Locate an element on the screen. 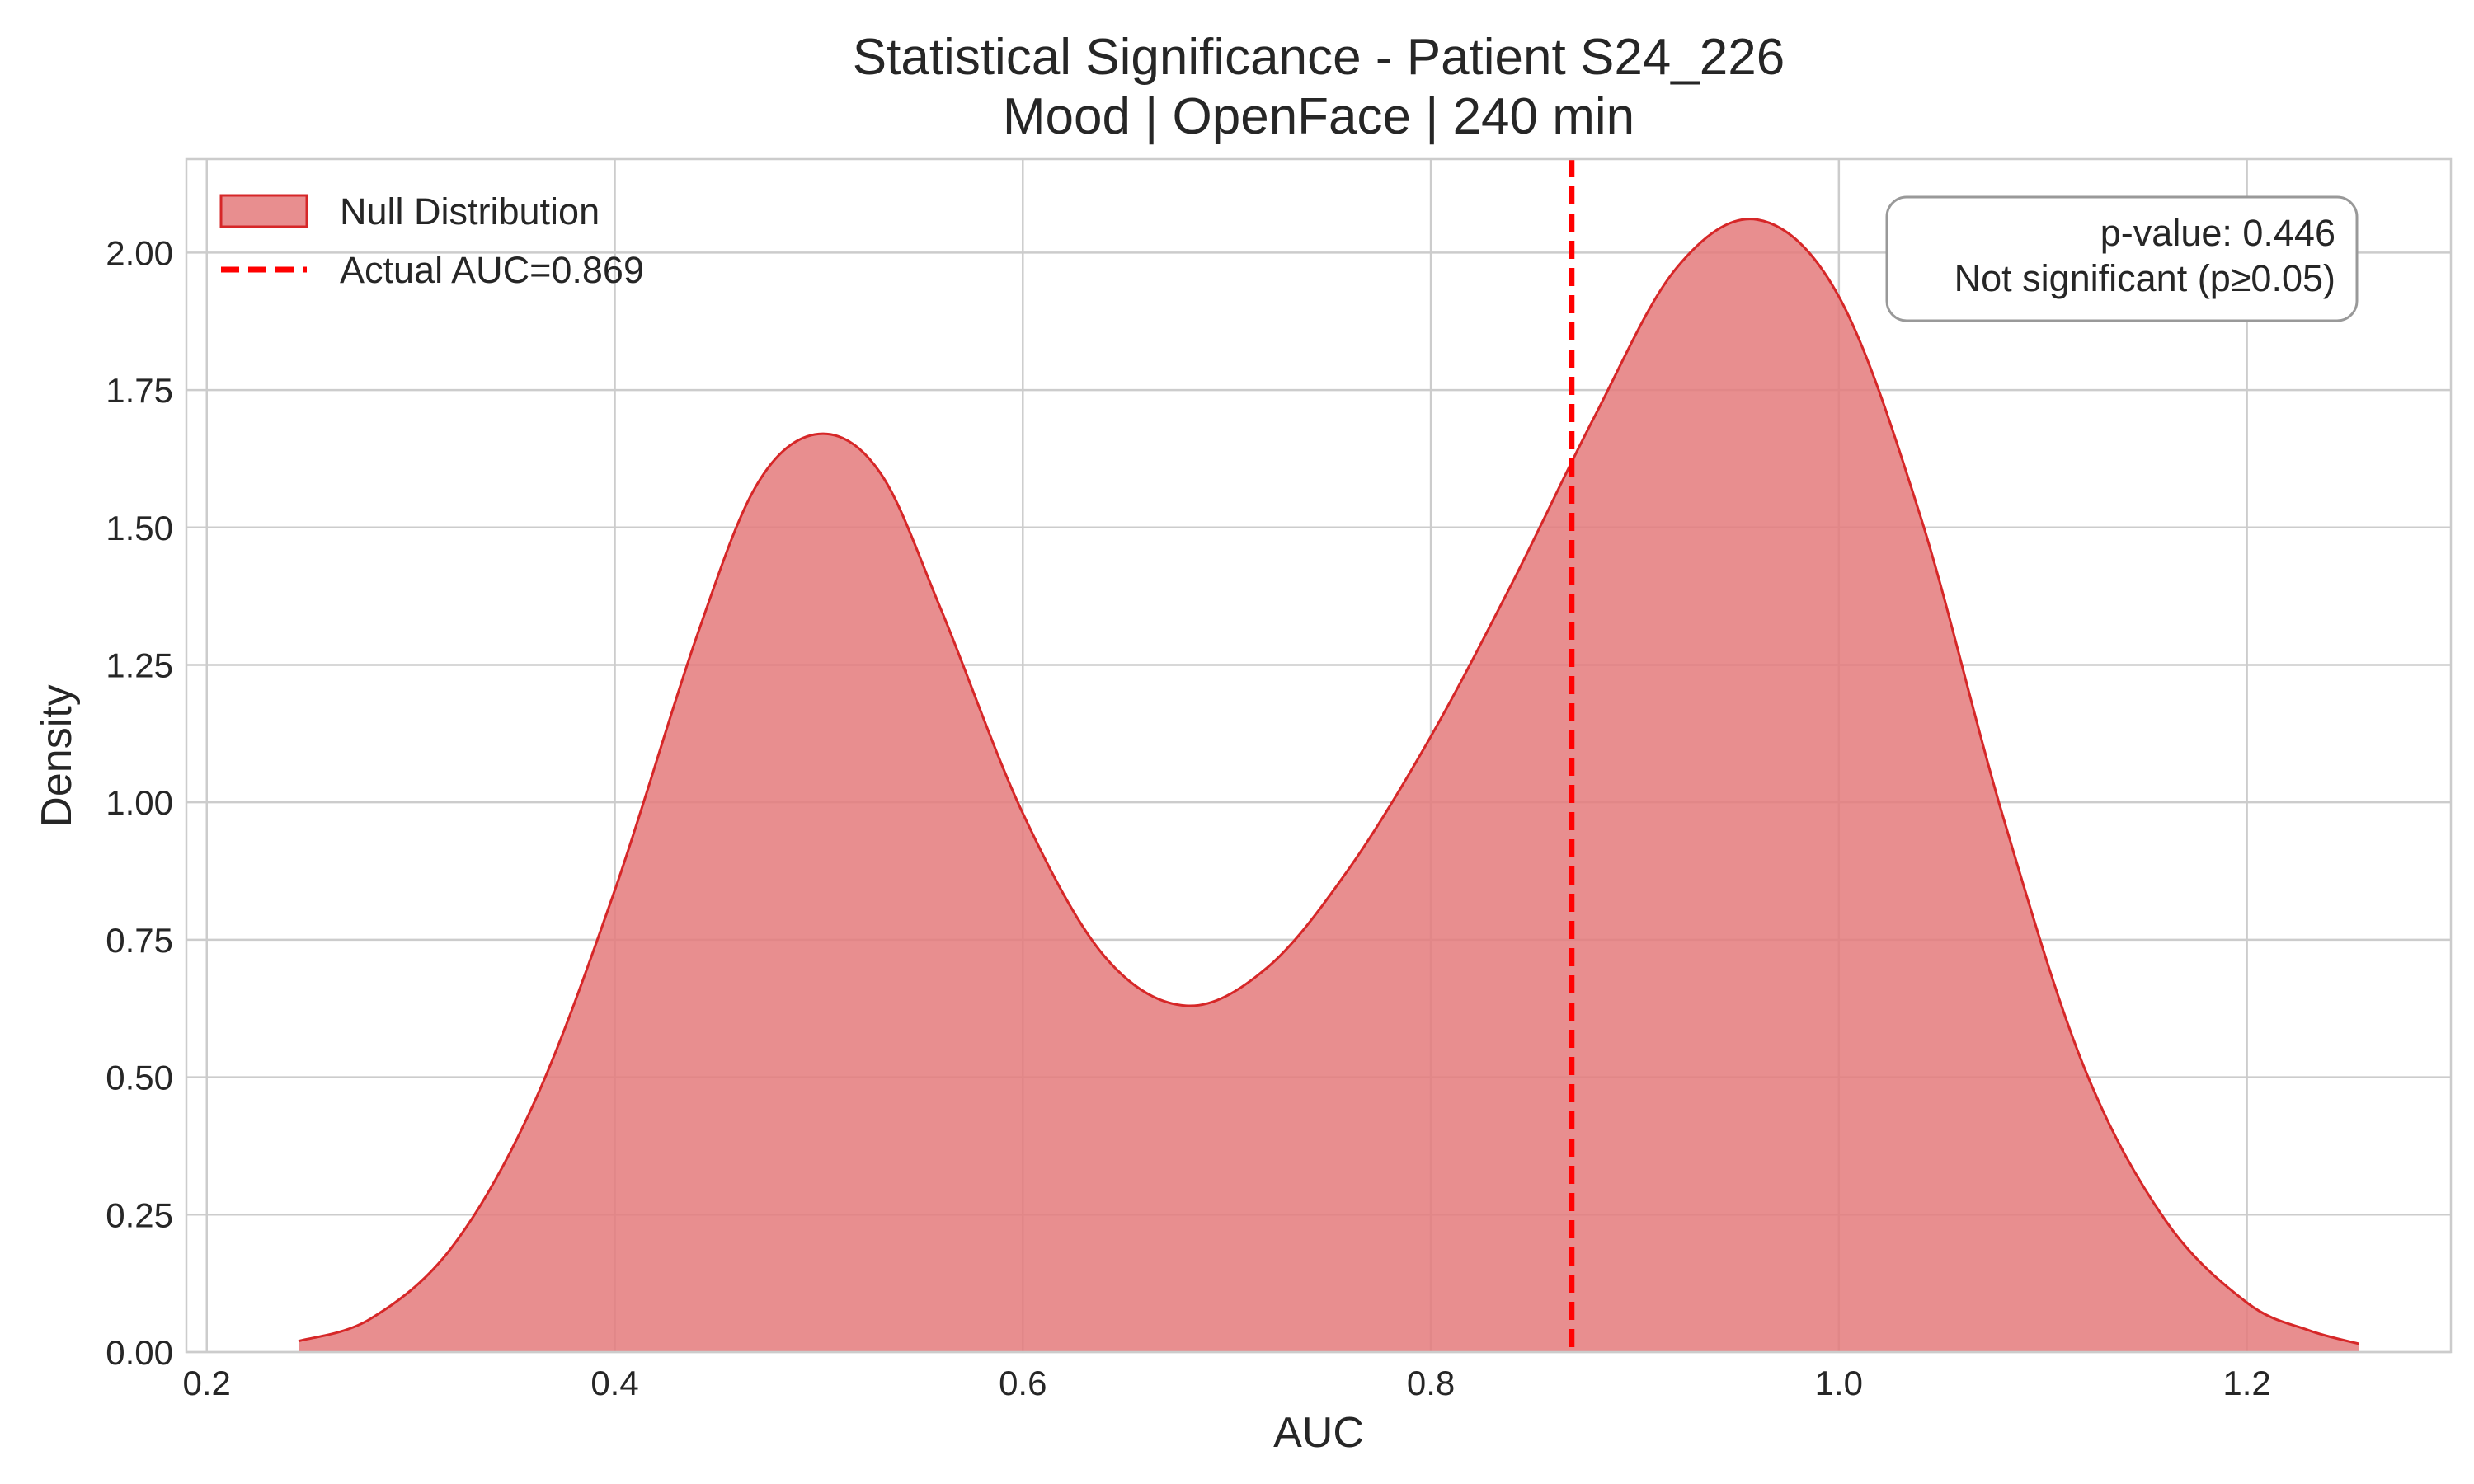 The image size is (2474, 1484). y-tick-label-8: 2.00 is located at coordinates (139, 252).